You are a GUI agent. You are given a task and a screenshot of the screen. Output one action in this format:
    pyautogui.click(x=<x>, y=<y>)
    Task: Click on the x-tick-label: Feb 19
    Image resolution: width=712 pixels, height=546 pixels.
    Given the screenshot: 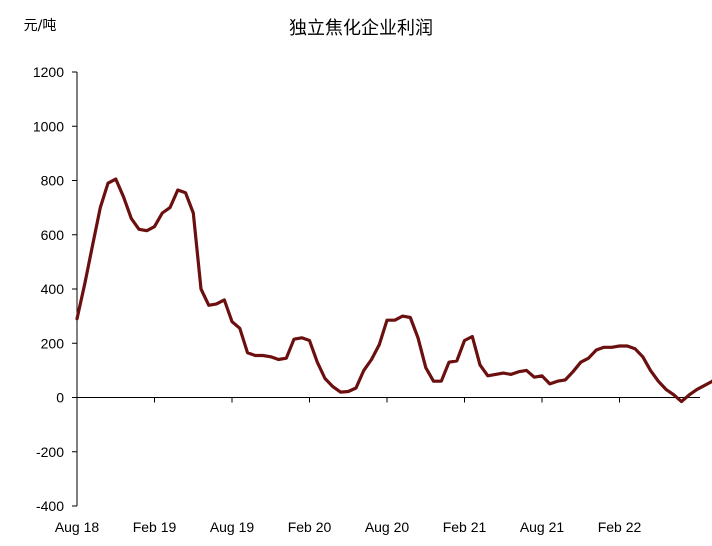 What is the action you would take?
    pyautogui.click(x=155, y=527)
    